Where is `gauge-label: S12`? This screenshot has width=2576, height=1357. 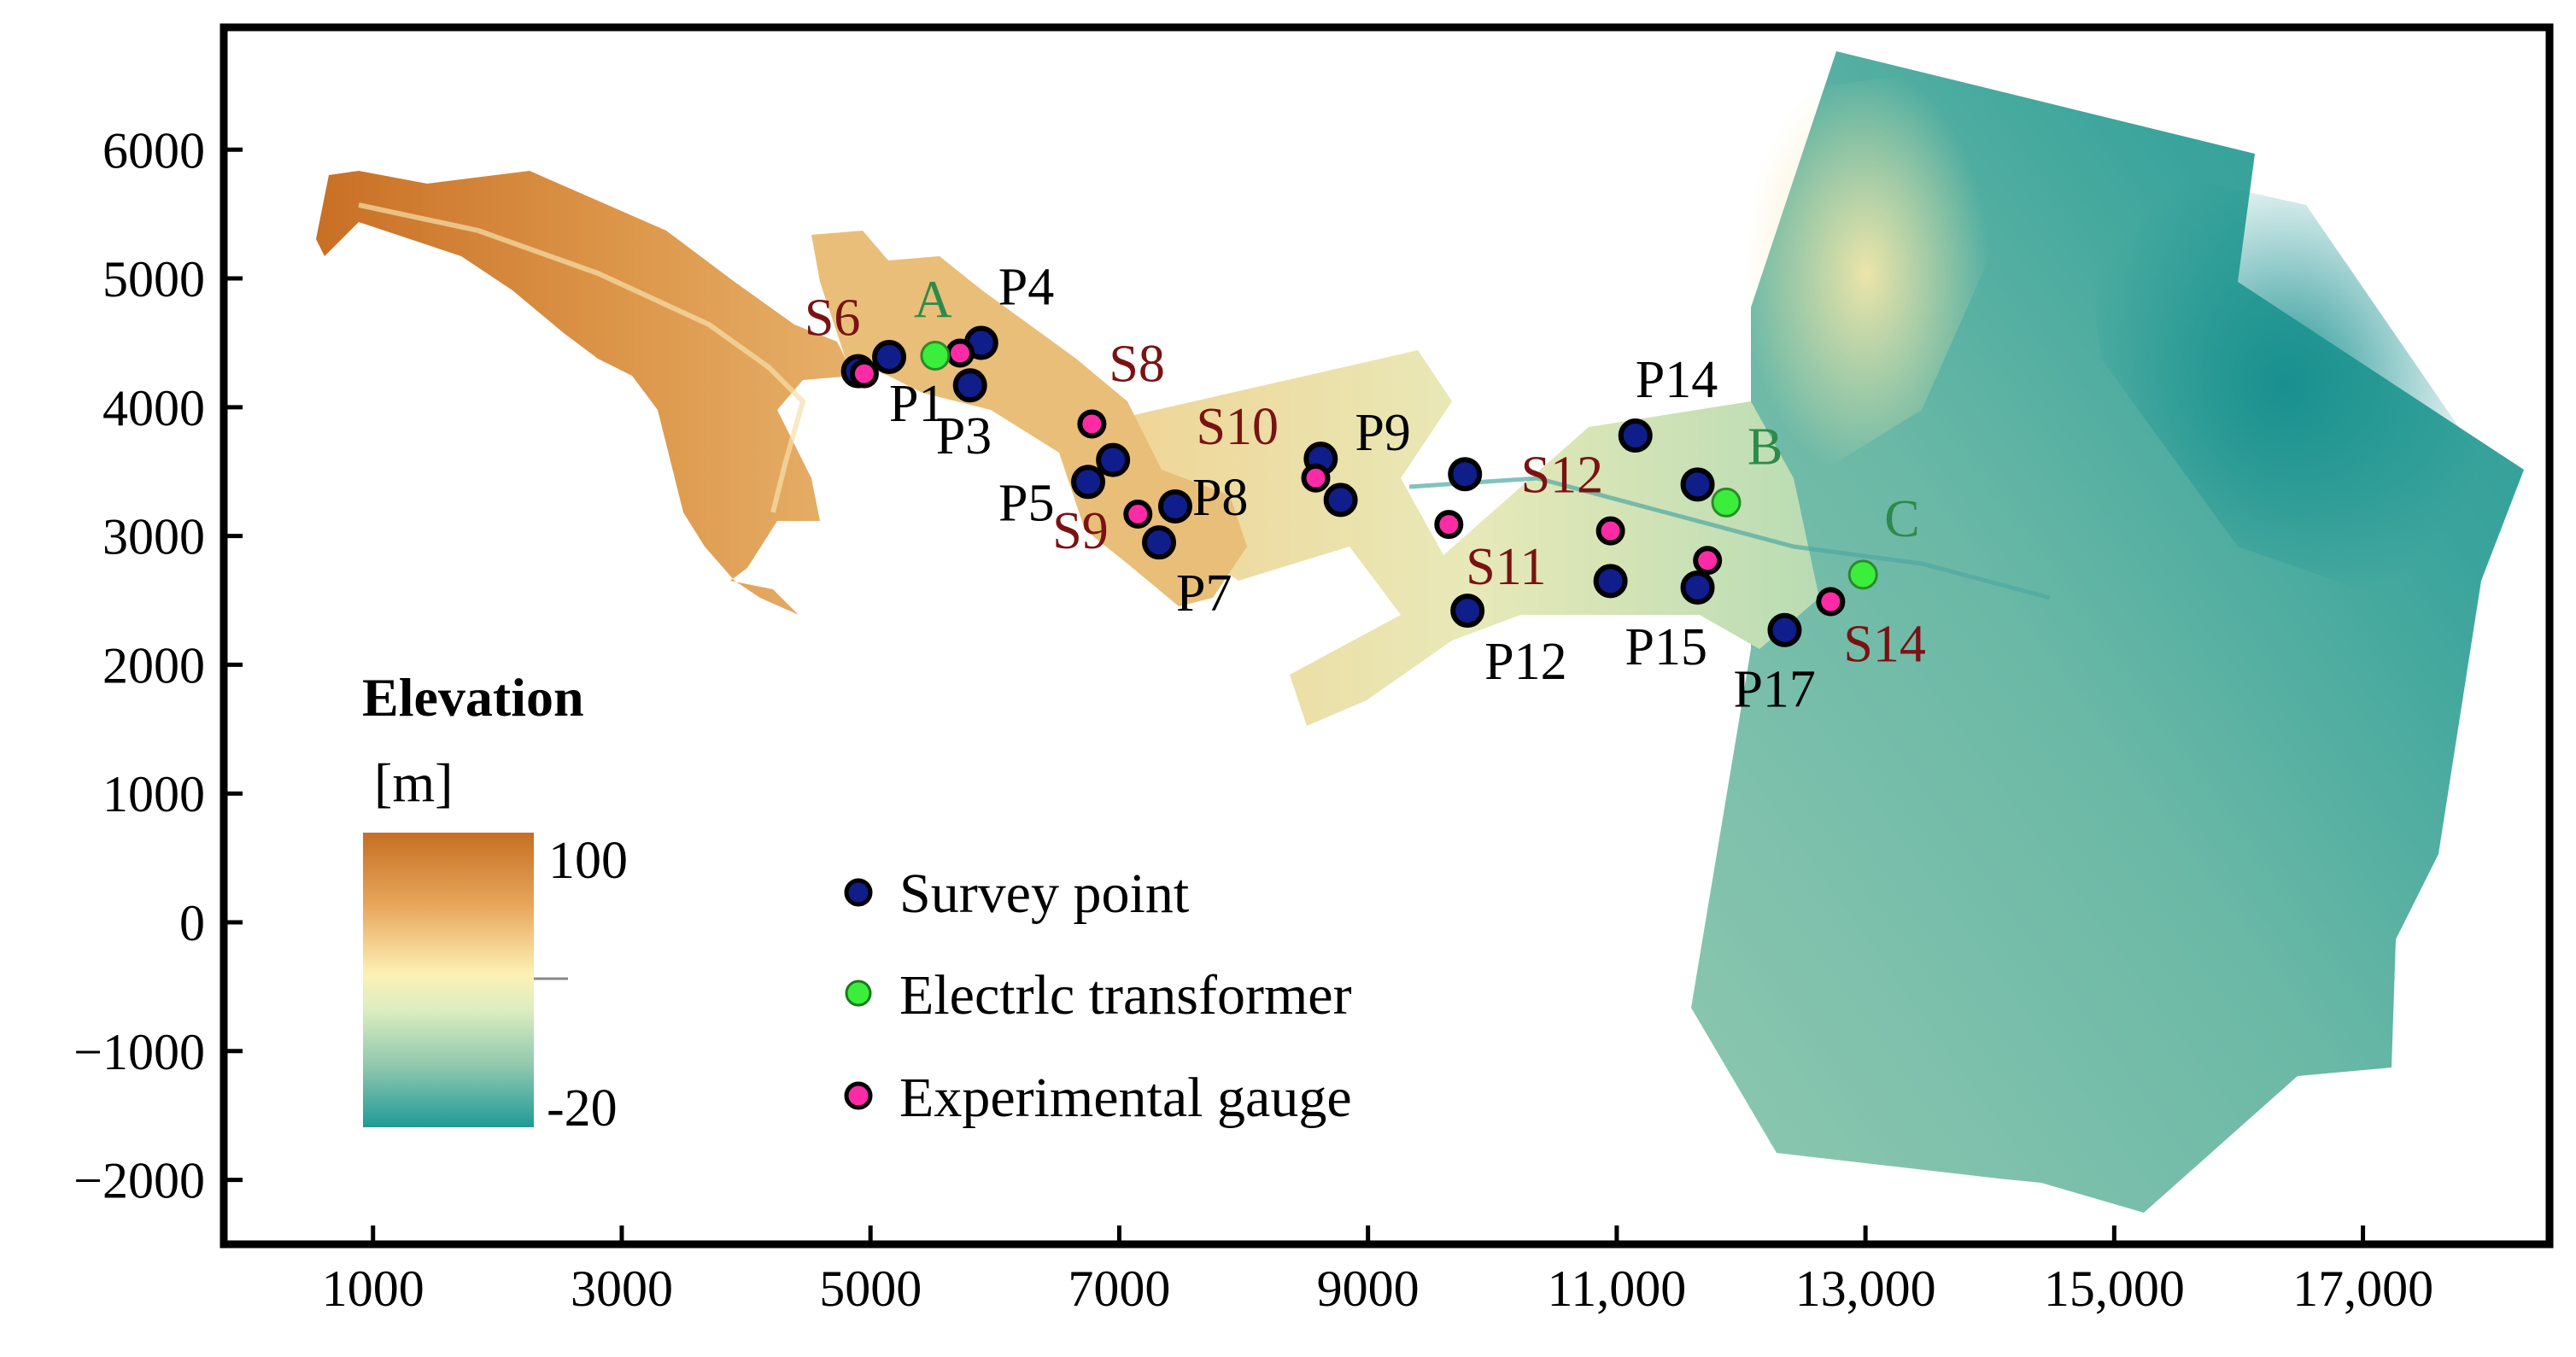 gauge-label: S12 is located at coordinates (1562, 476).